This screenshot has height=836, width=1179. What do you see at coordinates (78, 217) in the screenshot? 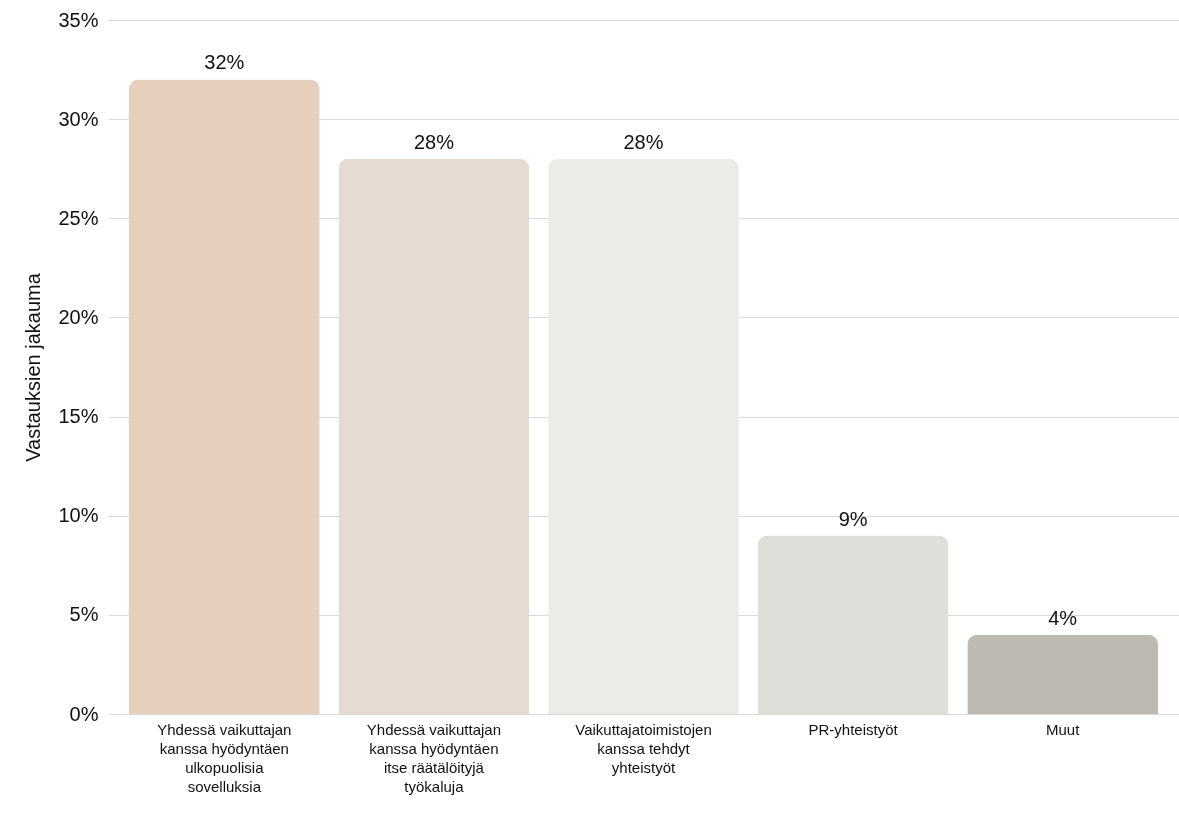
I see `y-tick-label: 25%` at bounding box center [78, 217].